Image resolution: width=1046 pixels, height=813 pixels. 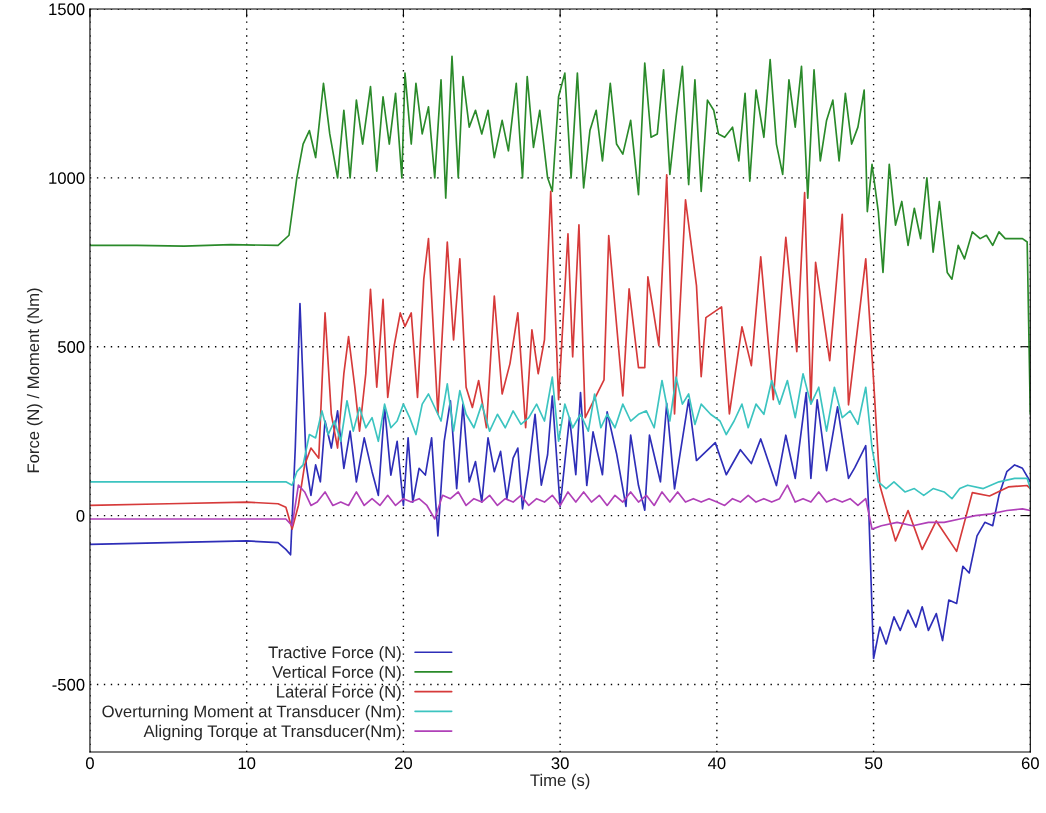 I want to click on y-tick-label: 500, so click(x=71, y=347).